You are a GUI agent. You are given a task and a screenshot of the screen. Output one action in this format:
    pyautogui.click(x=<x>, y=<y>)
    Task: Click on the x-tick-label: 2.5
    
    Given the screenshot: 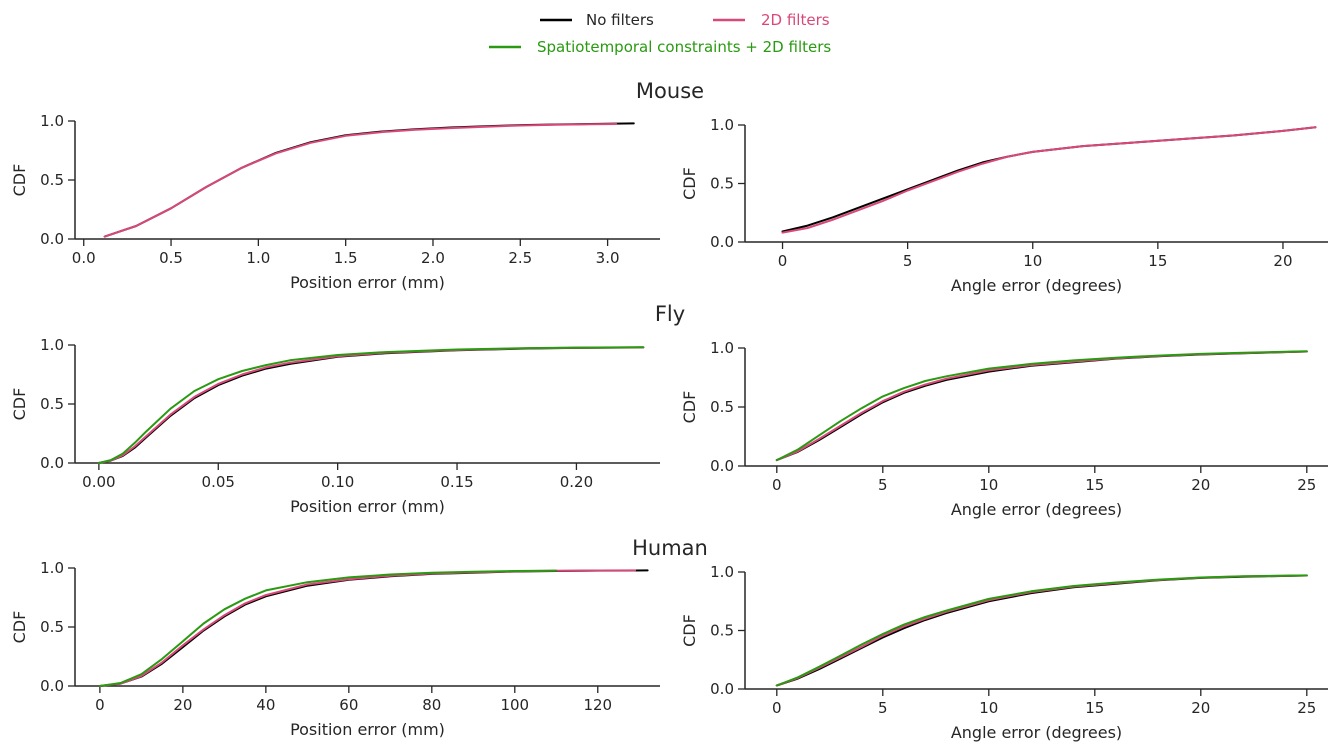 What is the action you would take?
    pyautogui.click(x=520, y=258)
    